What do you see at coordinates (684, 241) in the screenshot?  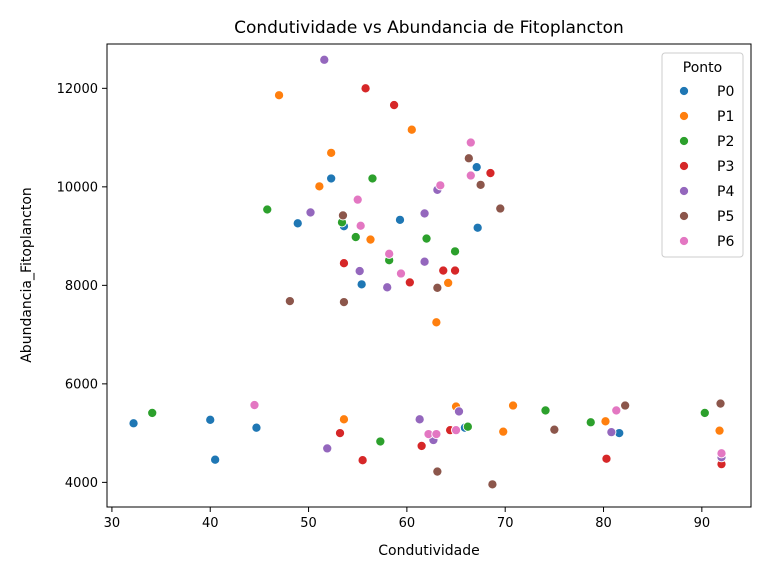 I see `legend-marker-p6` at bounding box center [684, 241].